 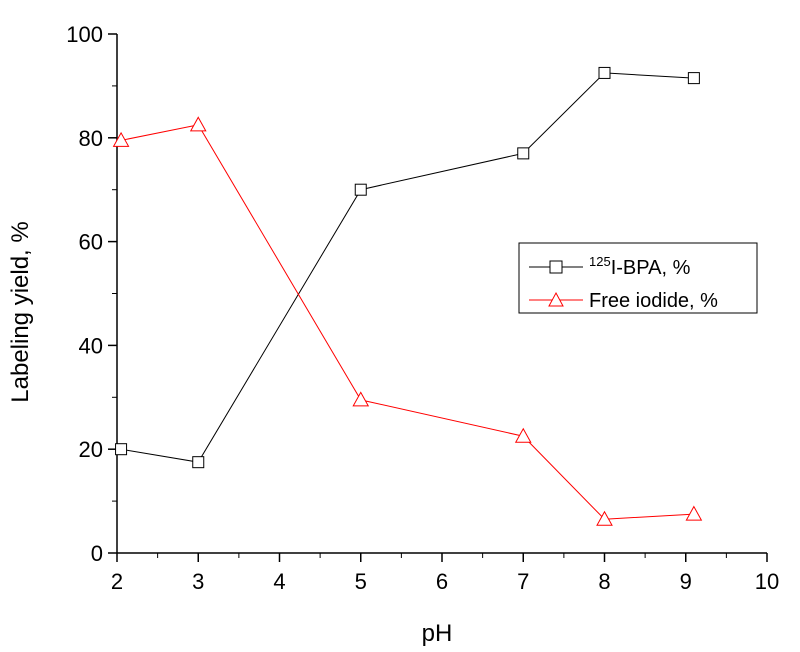 What do you see at coordinates (91, 242) in the screenshot?
I see `y-tick-label-60: 60` at bounding box center [91, 242].